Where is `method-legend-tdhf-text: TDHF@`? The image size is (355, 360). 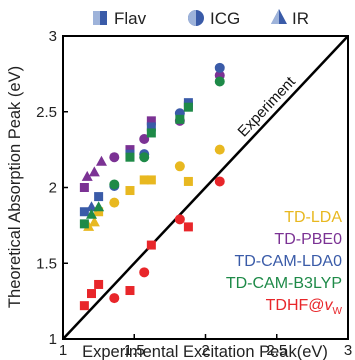 method-legend-tdhf-text: TDHF@ is located at coordinates (295, 305).